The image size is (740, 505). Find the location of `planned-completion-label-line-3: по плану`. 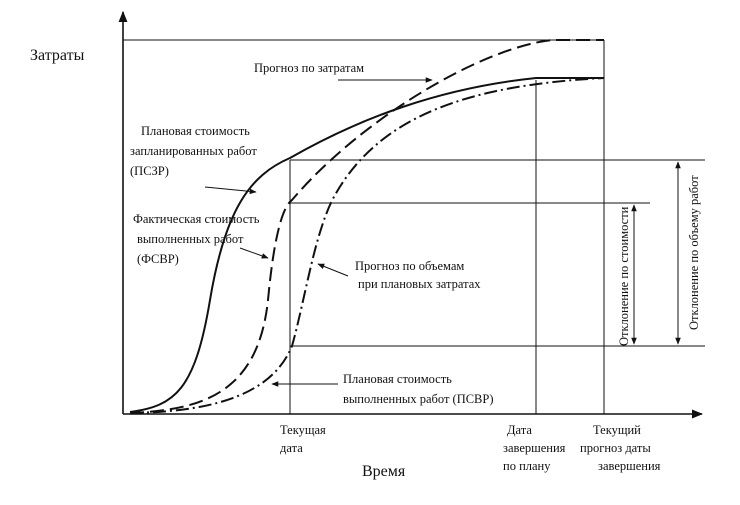

planned-completion-label-line-3: по плану is located at coordinates (527, 466).